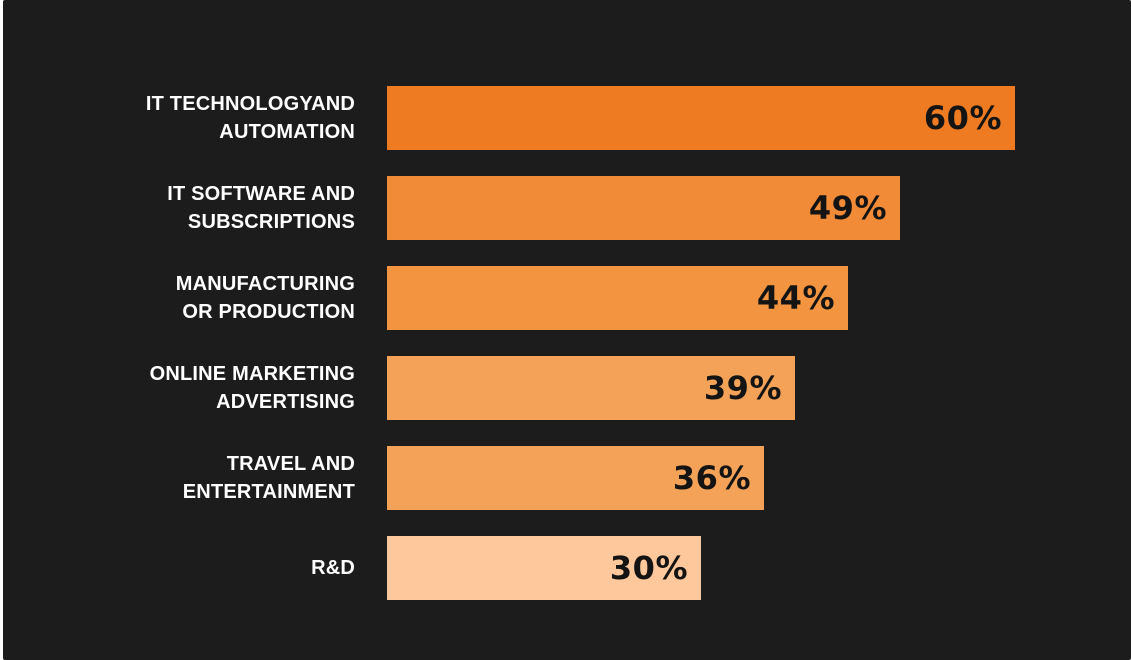 The height and width of the screenshot is (660, 1131). I want to click on category-label: R&D, so click(333, 568).